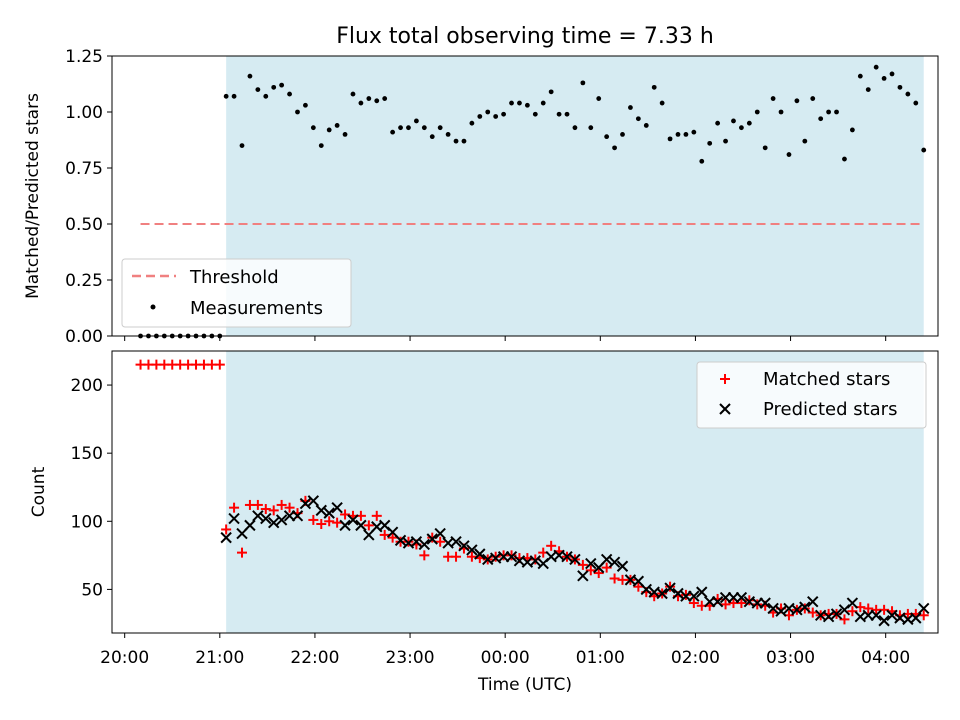 The image size is (960, 720). What do you see at coordinates (410, 658) in the screenshot?
I see `x-tick-label: 23:00` at bounding box center [410, 658].